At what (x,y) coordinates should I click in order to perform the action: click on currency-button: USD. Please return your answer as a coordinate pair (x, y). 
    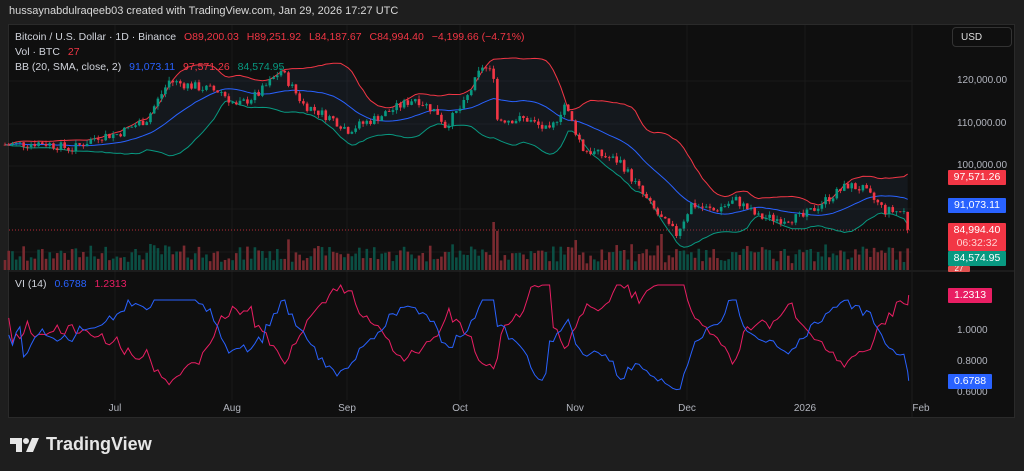
    Looking at the image, I should click on (982, 37).